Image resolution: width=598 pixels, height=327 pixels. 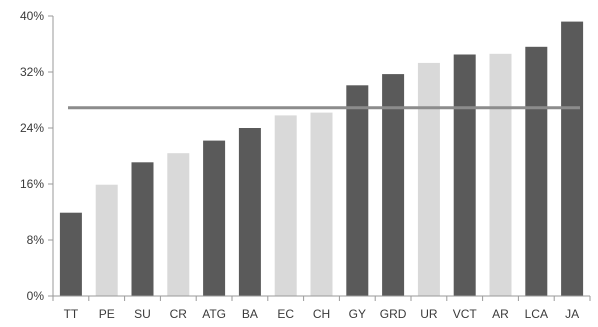 What do you see at coordinates (142, 314) in the screenshot?
I see `x-tick-label: SU` at bounding box center [142, 314].